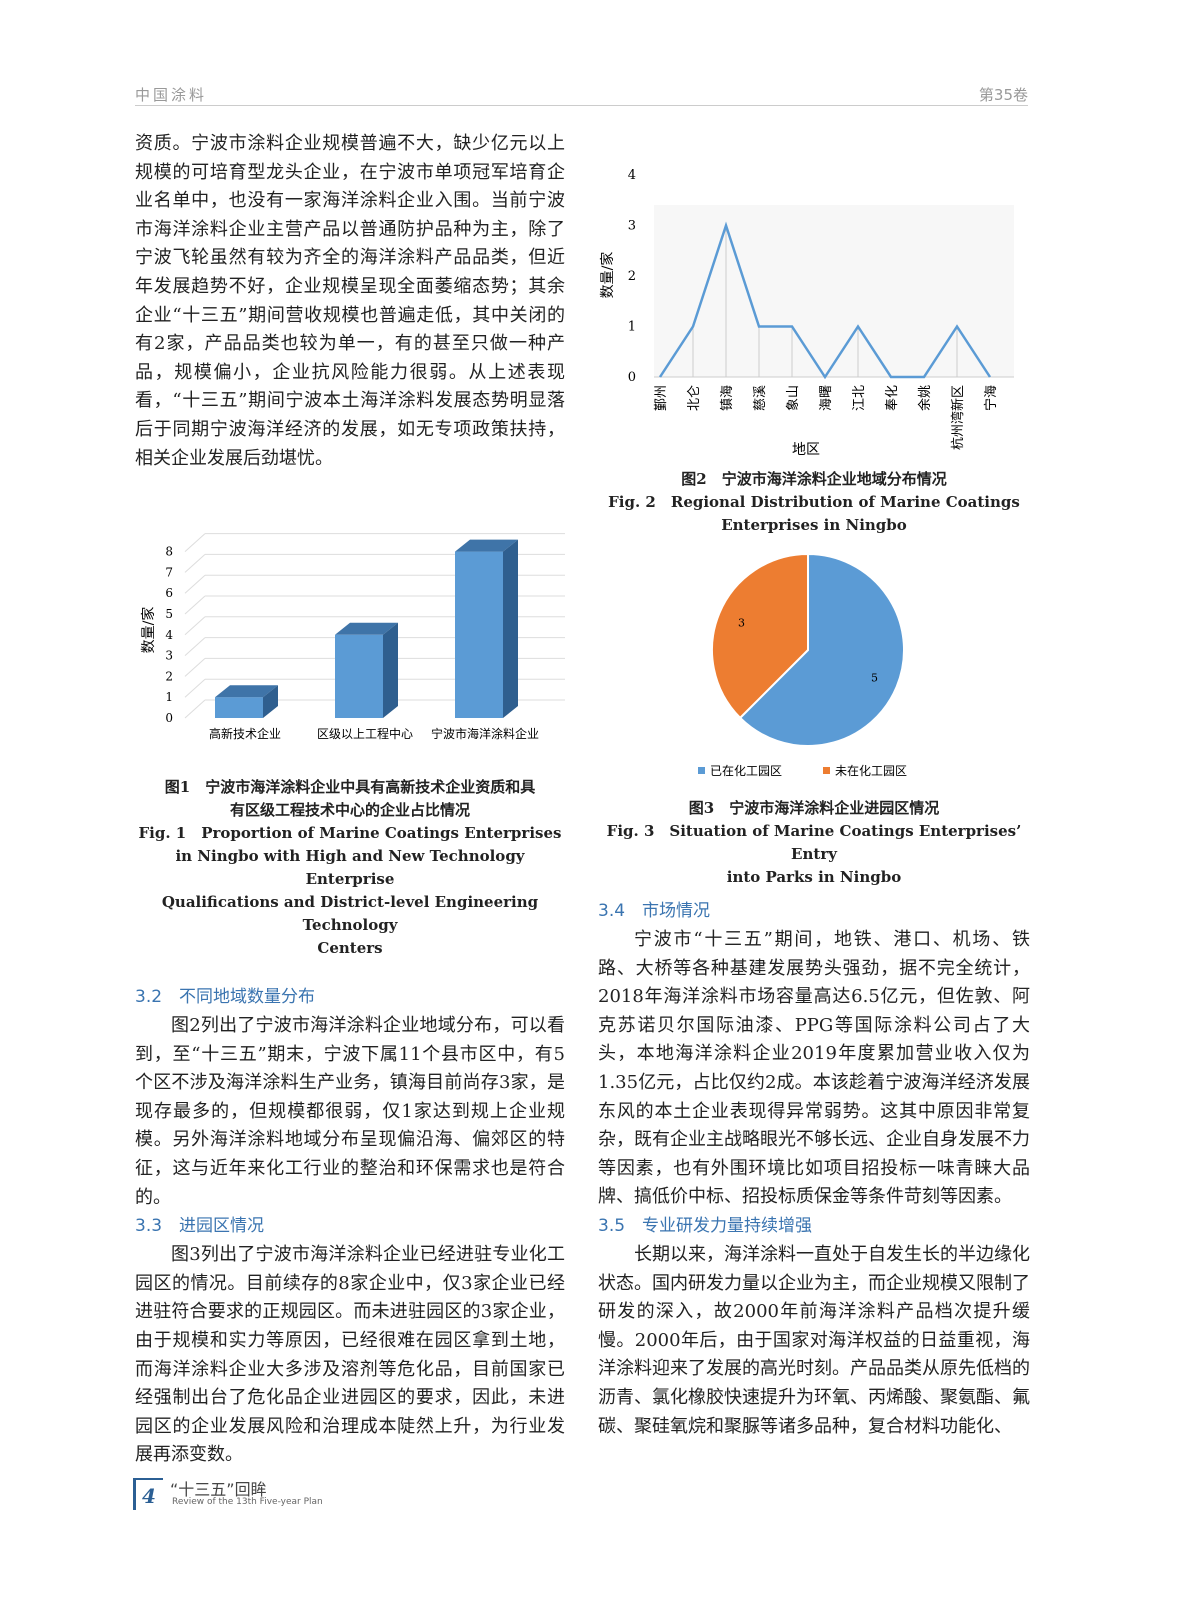  I want to click on series-line, so click(825, 300).